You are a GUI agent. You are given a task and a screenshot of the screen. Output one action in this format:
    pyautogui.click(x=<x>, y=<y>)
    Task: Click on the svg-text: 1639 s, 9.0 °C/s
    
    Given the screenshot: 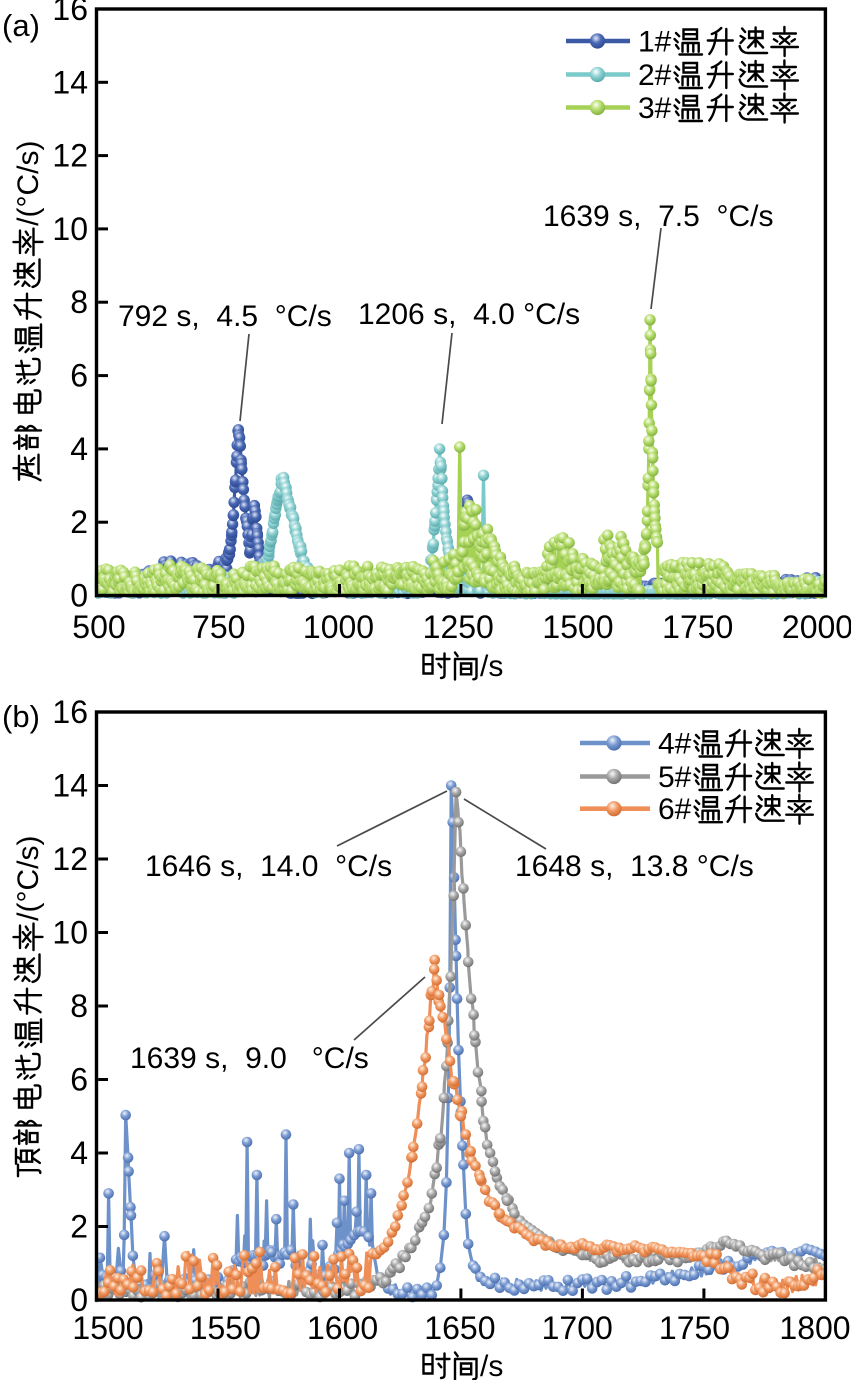 What is the action you would take?
    pyautogui.click(x=249, y=1058)
    